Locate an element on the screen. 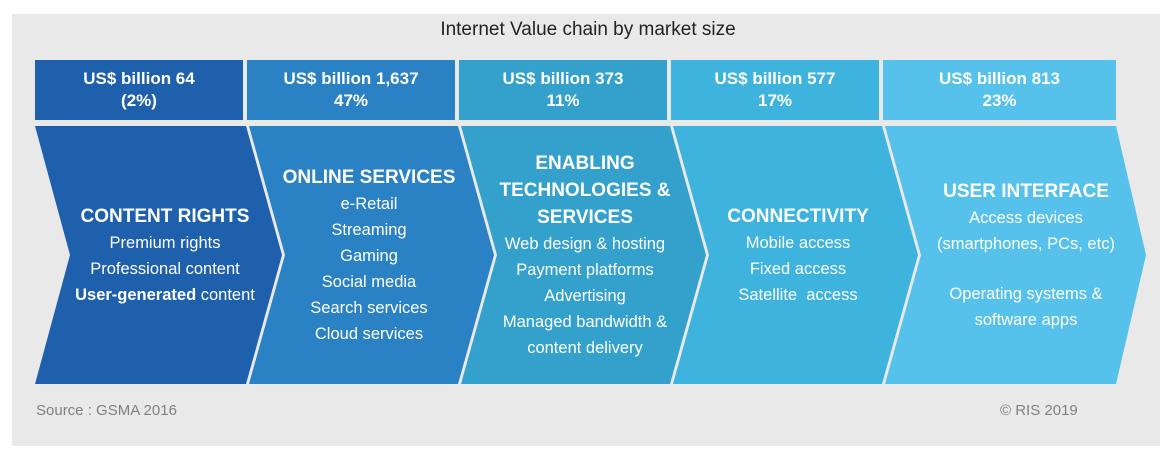  segment-item: Operating systems & is located at coordinates (1026, 293).